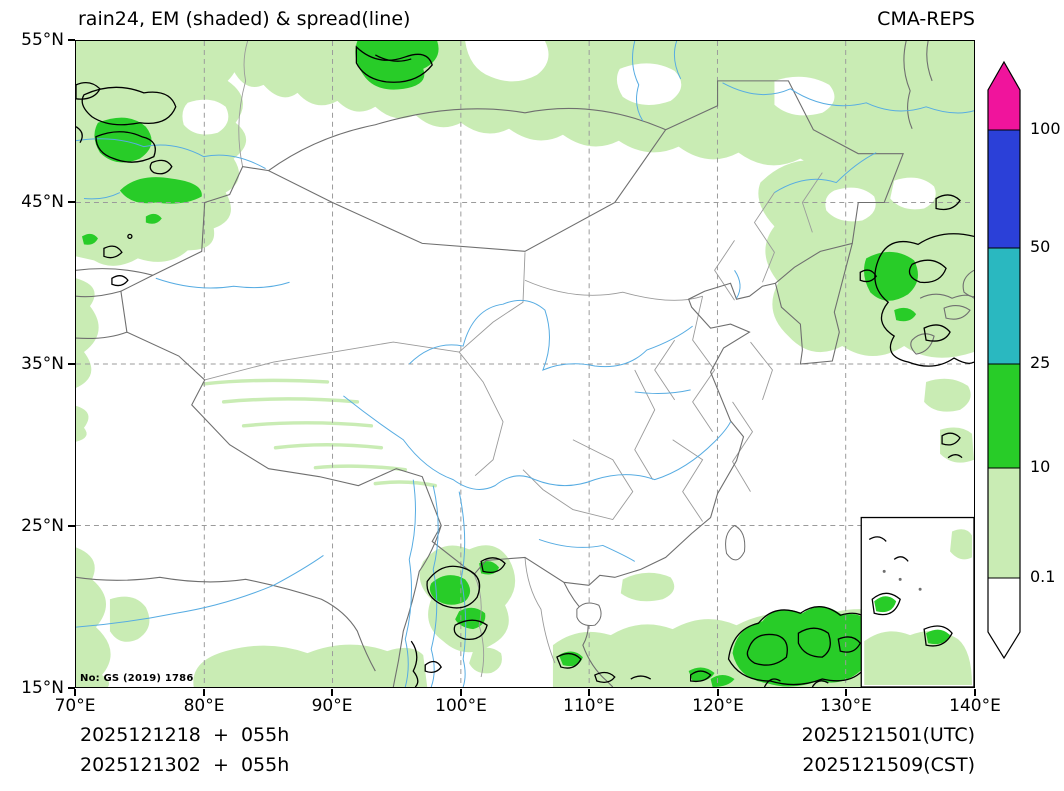 Image resolution: width=1064 pixels, height=791 pixels. What do you see at coordinates (1004, 645) in the screenshot?
I see `colorbar-under-arrow` at bounding box center [1004, 645].